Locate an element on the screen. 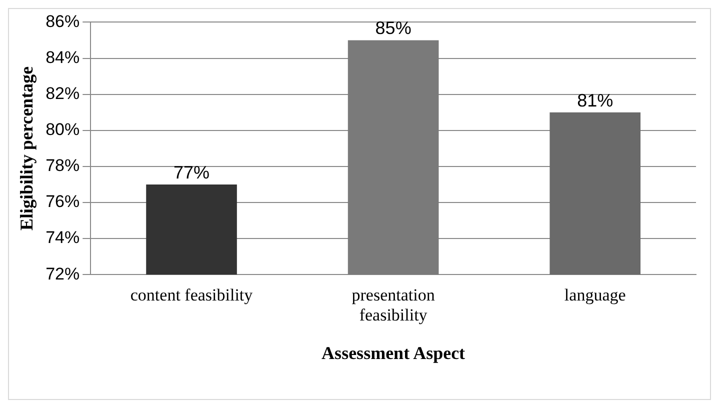  y-tick-label: 78% is located at coordinates (63, 166).